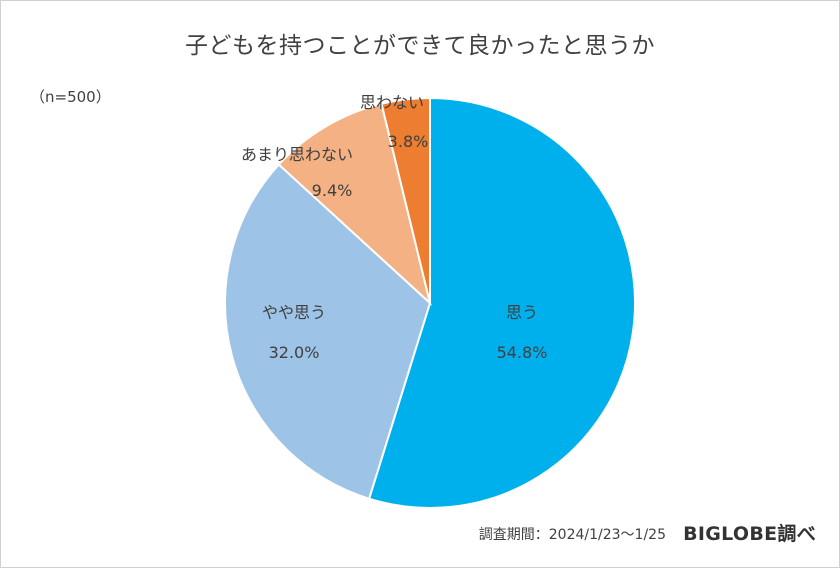 This screenshot has width=840, height=568. What do you see at coordinates (408, 141) in the screenshot?
I see `slice-value-label-3: 3.8%` at bounding box center [408, 141].